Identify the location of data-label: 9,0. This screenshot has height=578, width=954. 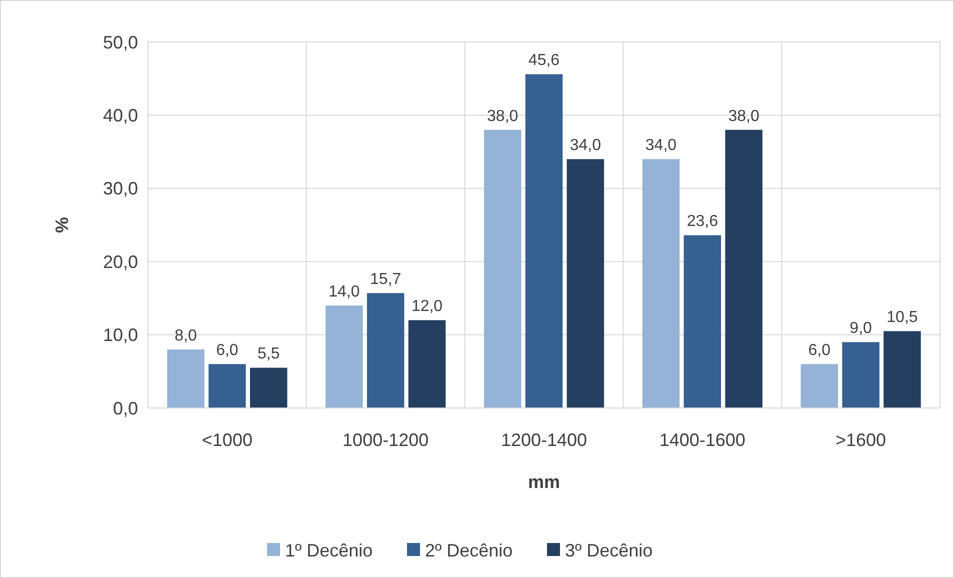
(861, 329).